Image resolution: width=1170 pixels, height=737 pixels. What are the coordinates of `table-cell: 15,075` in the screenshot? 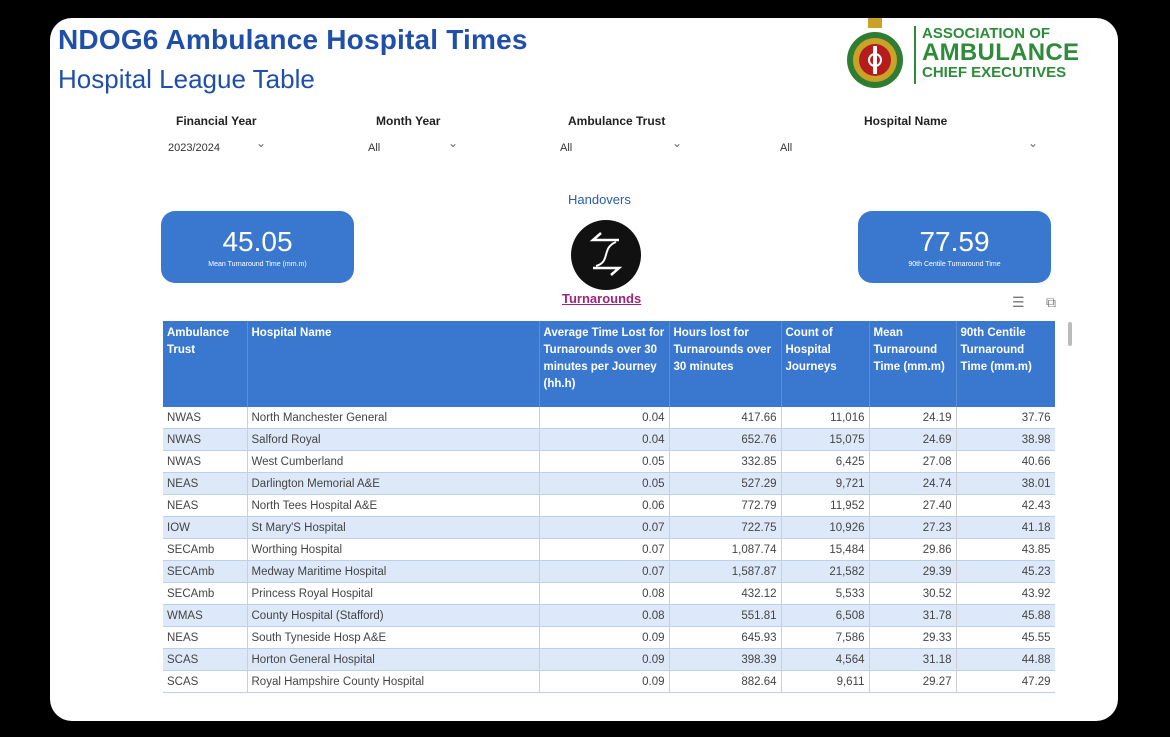 It's located at (825, 439).